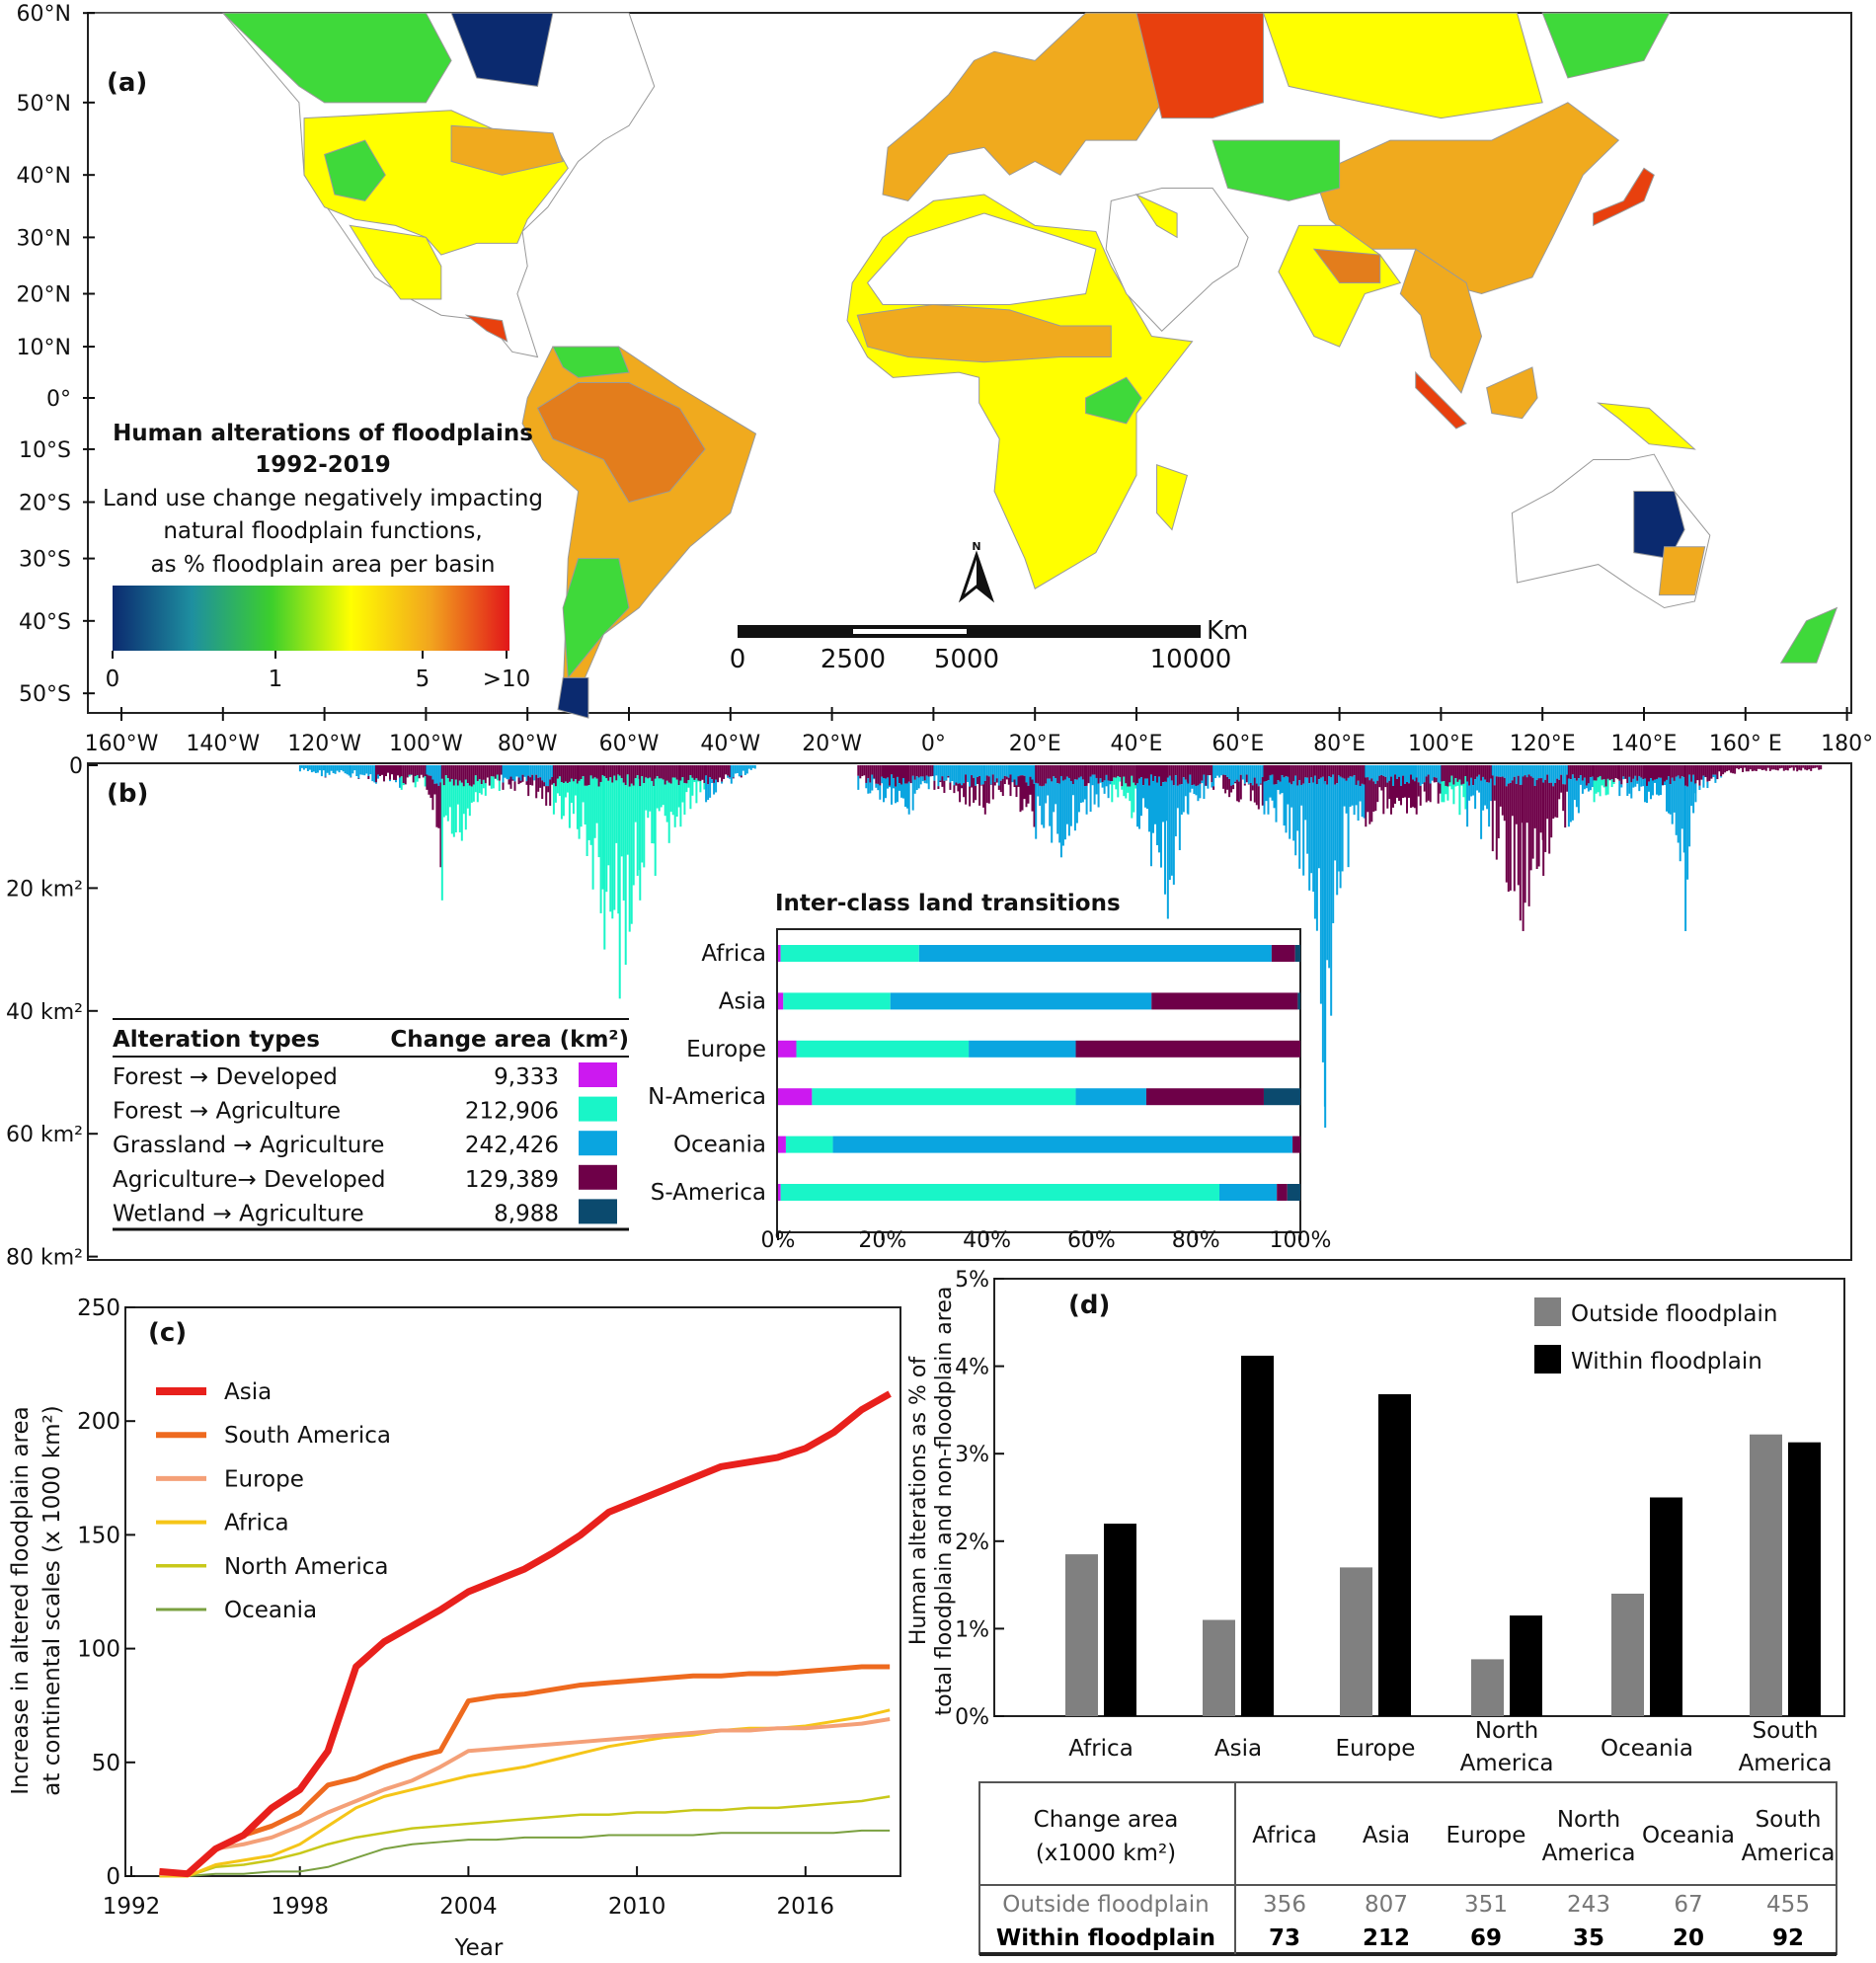 The image size is (1876, 1963). What do you see at coordinates (1441, 744) in the screenshot?
I see `lon-label: 100°E` at bounding box center [1441, 744].